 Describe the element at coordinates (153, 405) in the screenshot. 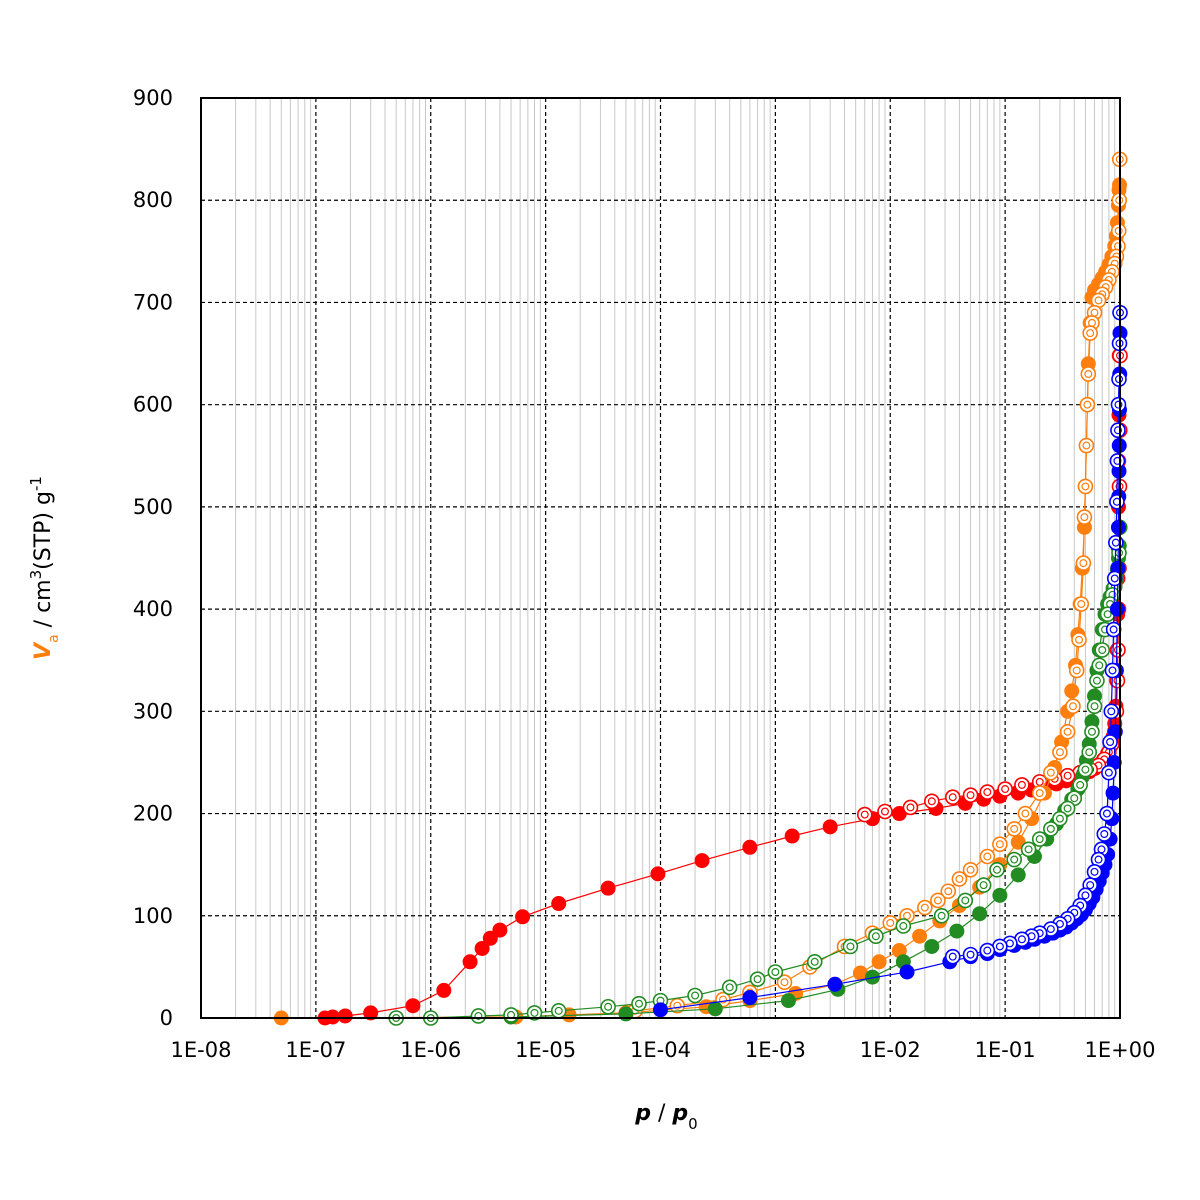

I see `y-tick-label: 600` at that location.